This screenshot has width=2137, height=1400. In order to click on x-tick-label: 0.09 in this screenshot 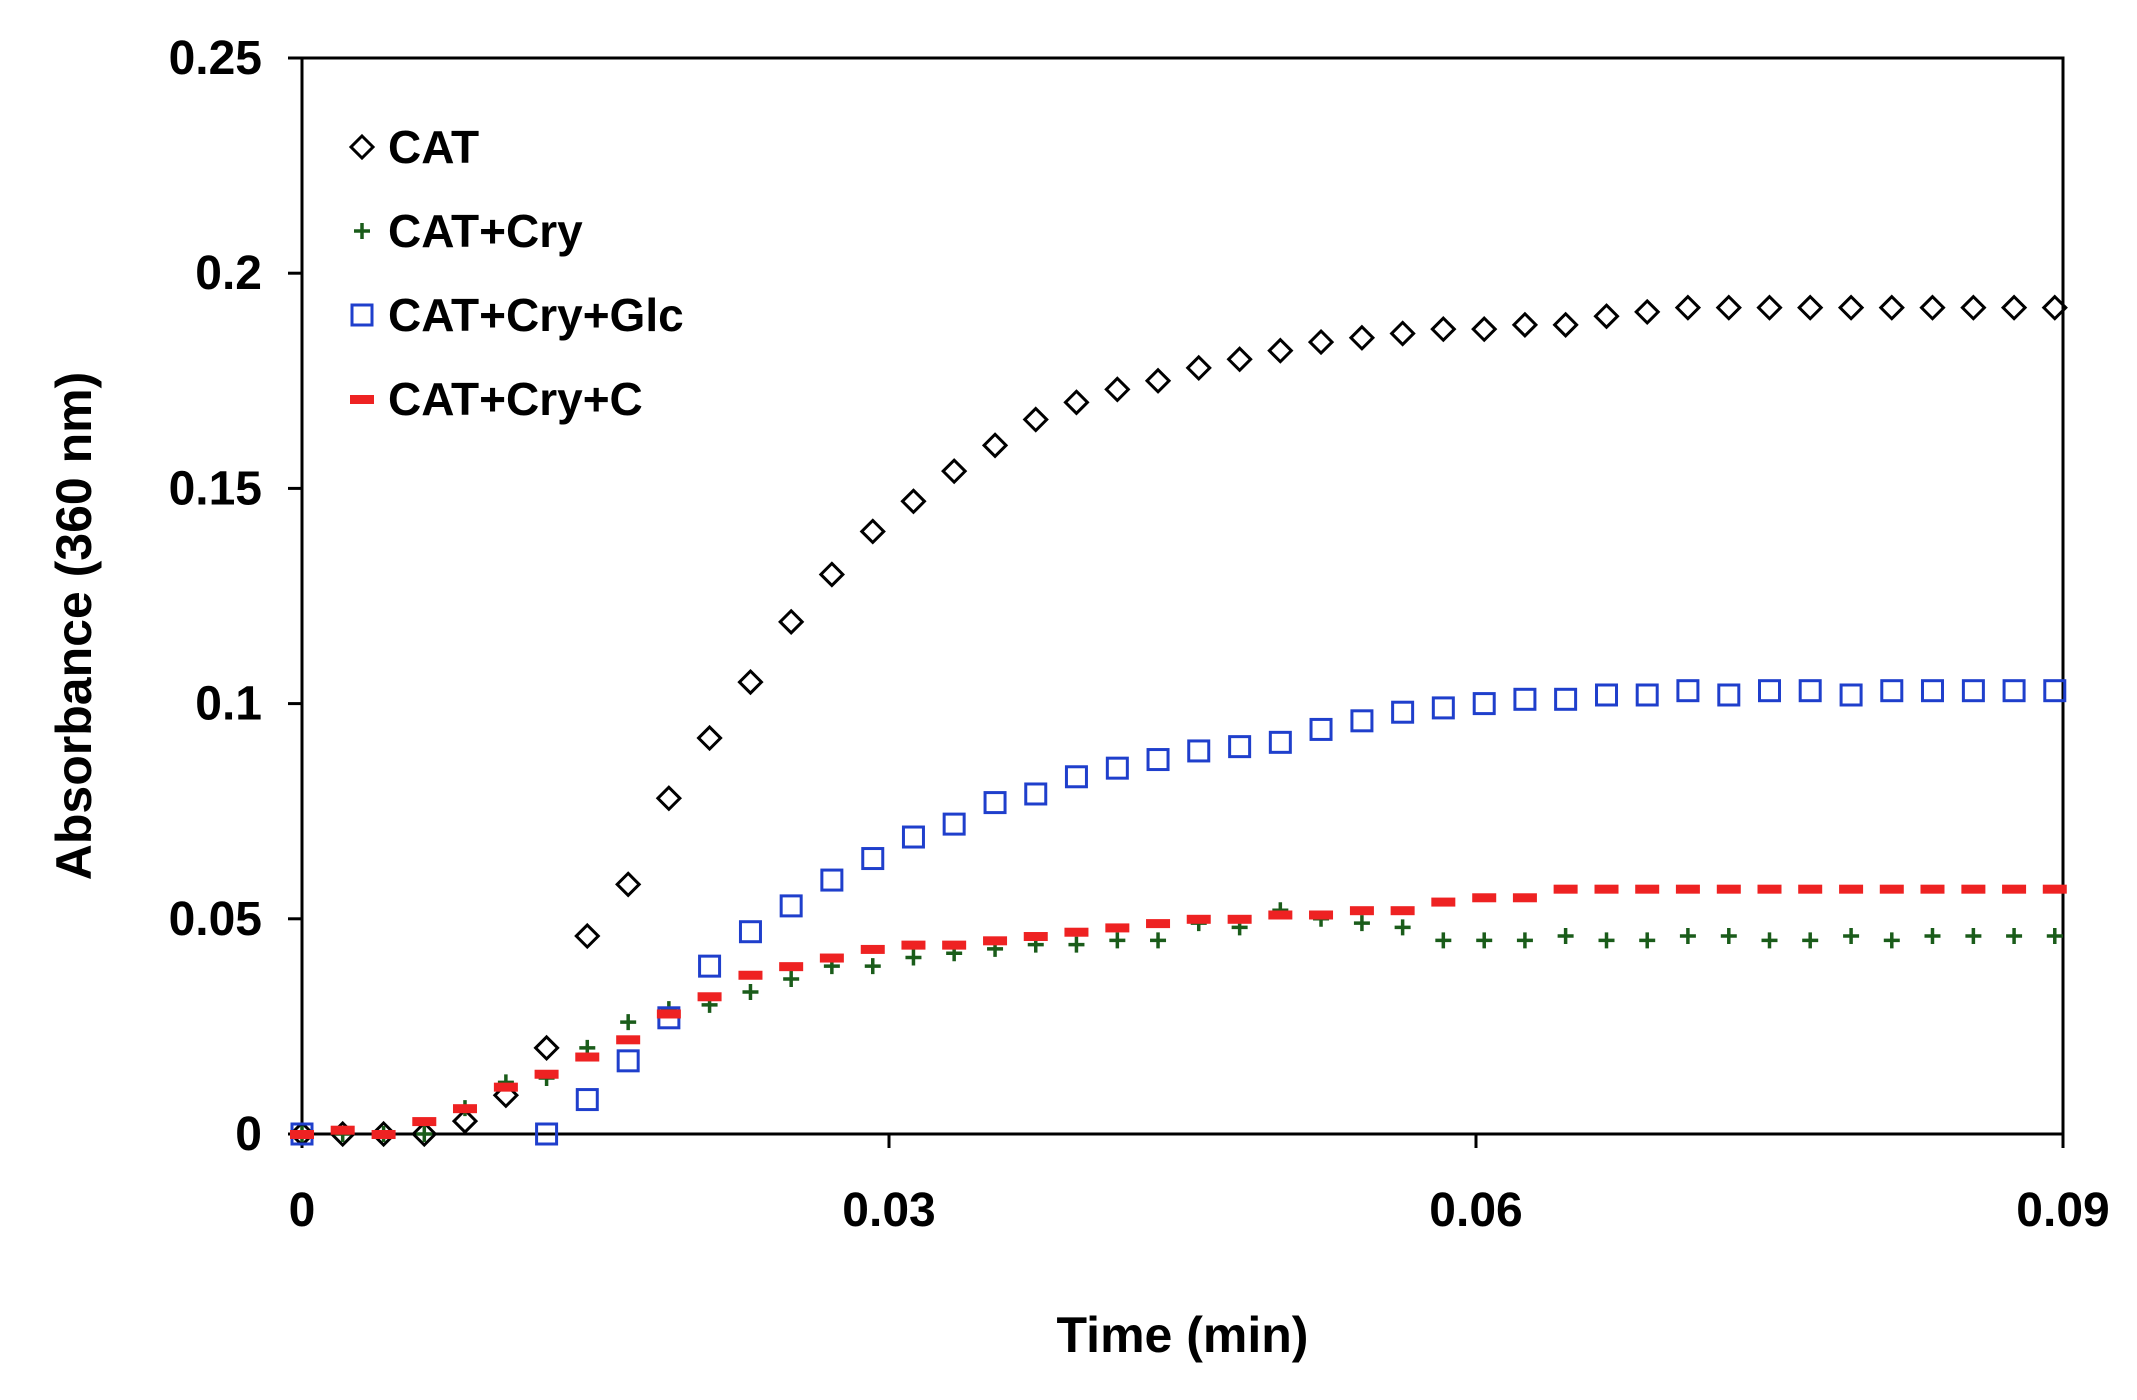, I will do `click(2062, 1210)`.